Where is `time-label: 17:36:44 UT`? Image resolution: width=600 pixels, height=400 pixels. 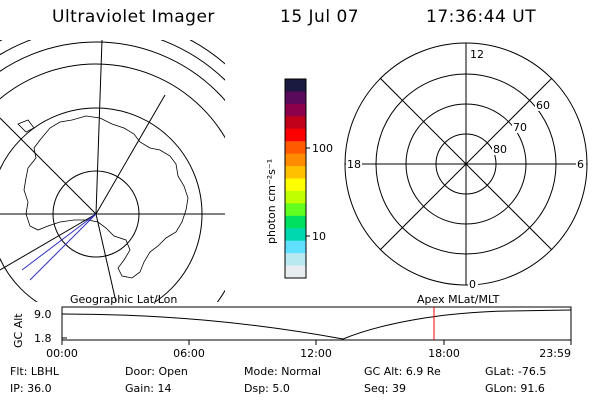 time-label: 17:36:44 UT is located at coordinates (481, 17).